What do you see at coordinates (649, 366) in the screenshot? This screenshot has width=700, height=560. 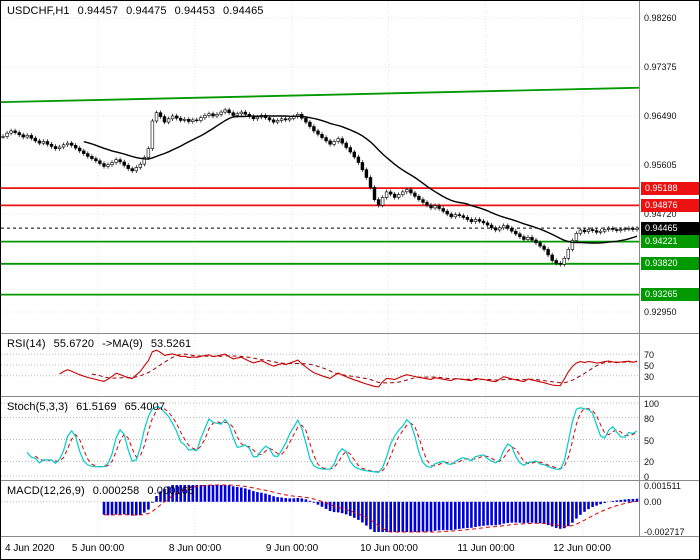 I see `rsi-axis-tick: 50` at bounding box center [649, 366].